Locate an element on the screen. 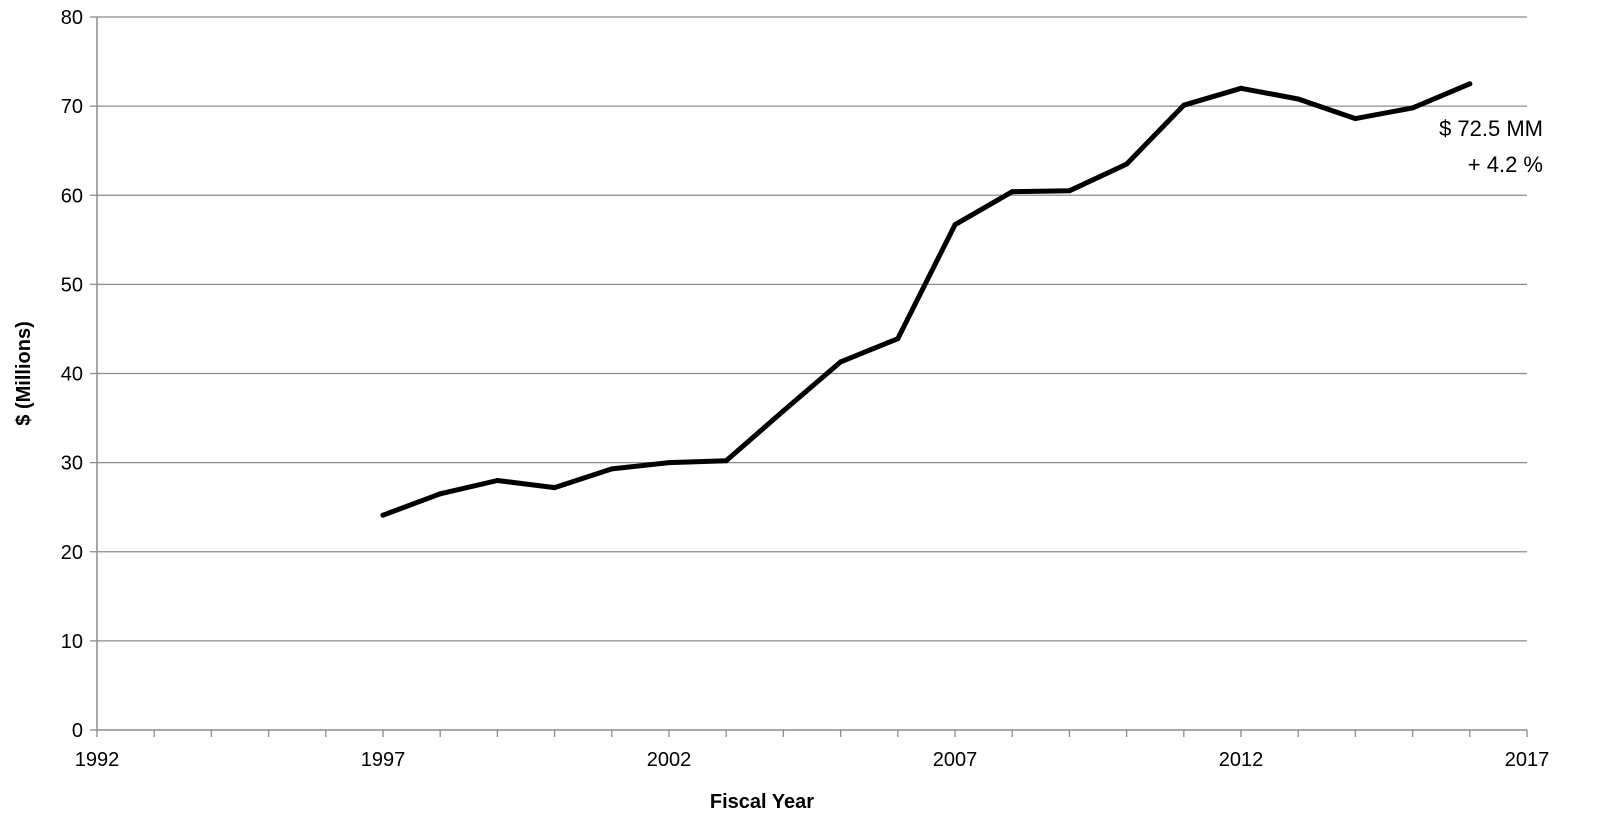  y-tick-label-80: 80 is located at coordinates (72, 18).